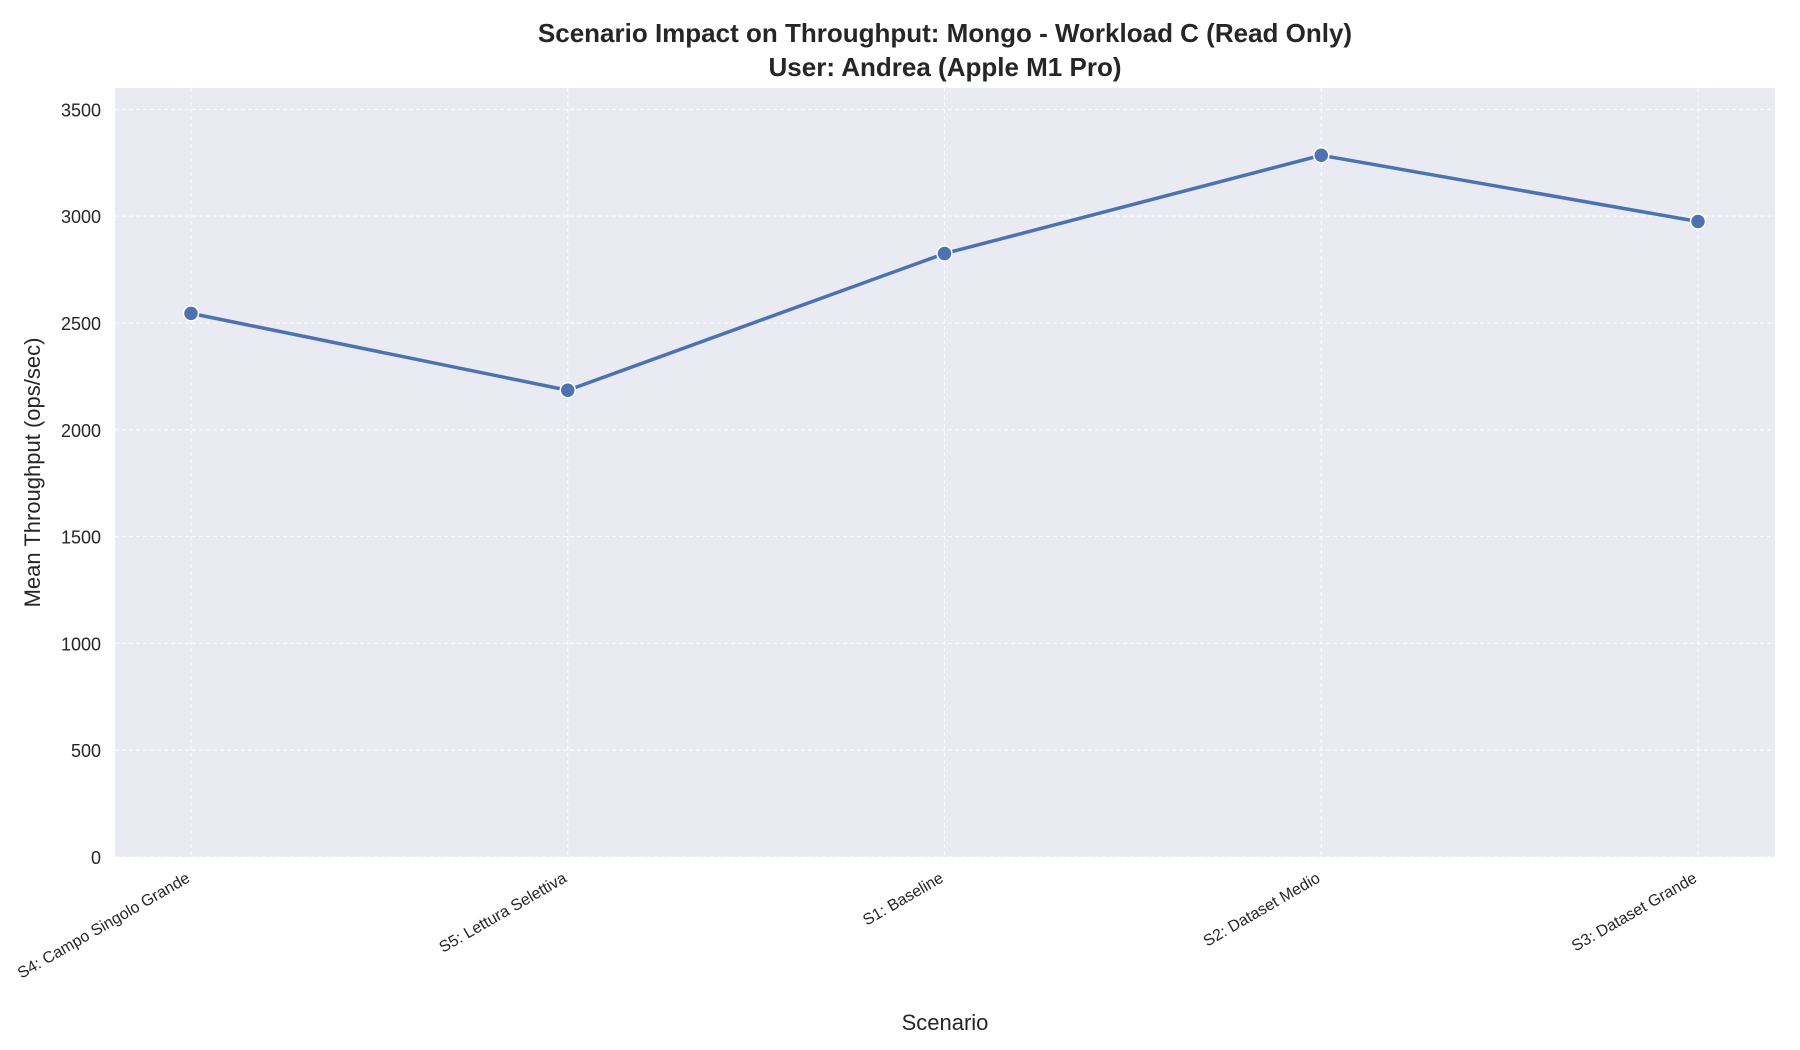  I want to click on chart-subtitle: User: Andrea (Apple M1 Pro), so click(945, 67).